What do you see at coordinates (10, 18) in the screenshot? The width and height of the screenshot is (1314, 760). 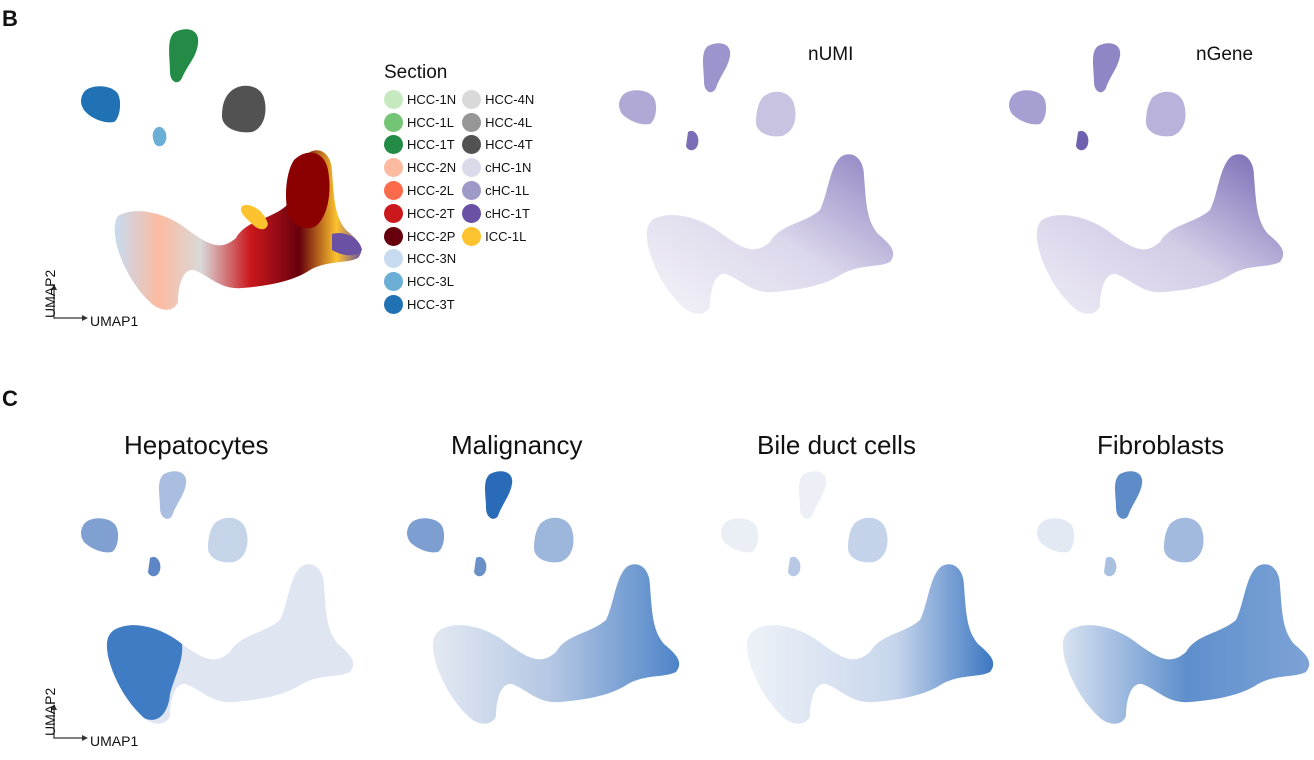 I see `panel-b-label: B` at bounding box center [10, 18].